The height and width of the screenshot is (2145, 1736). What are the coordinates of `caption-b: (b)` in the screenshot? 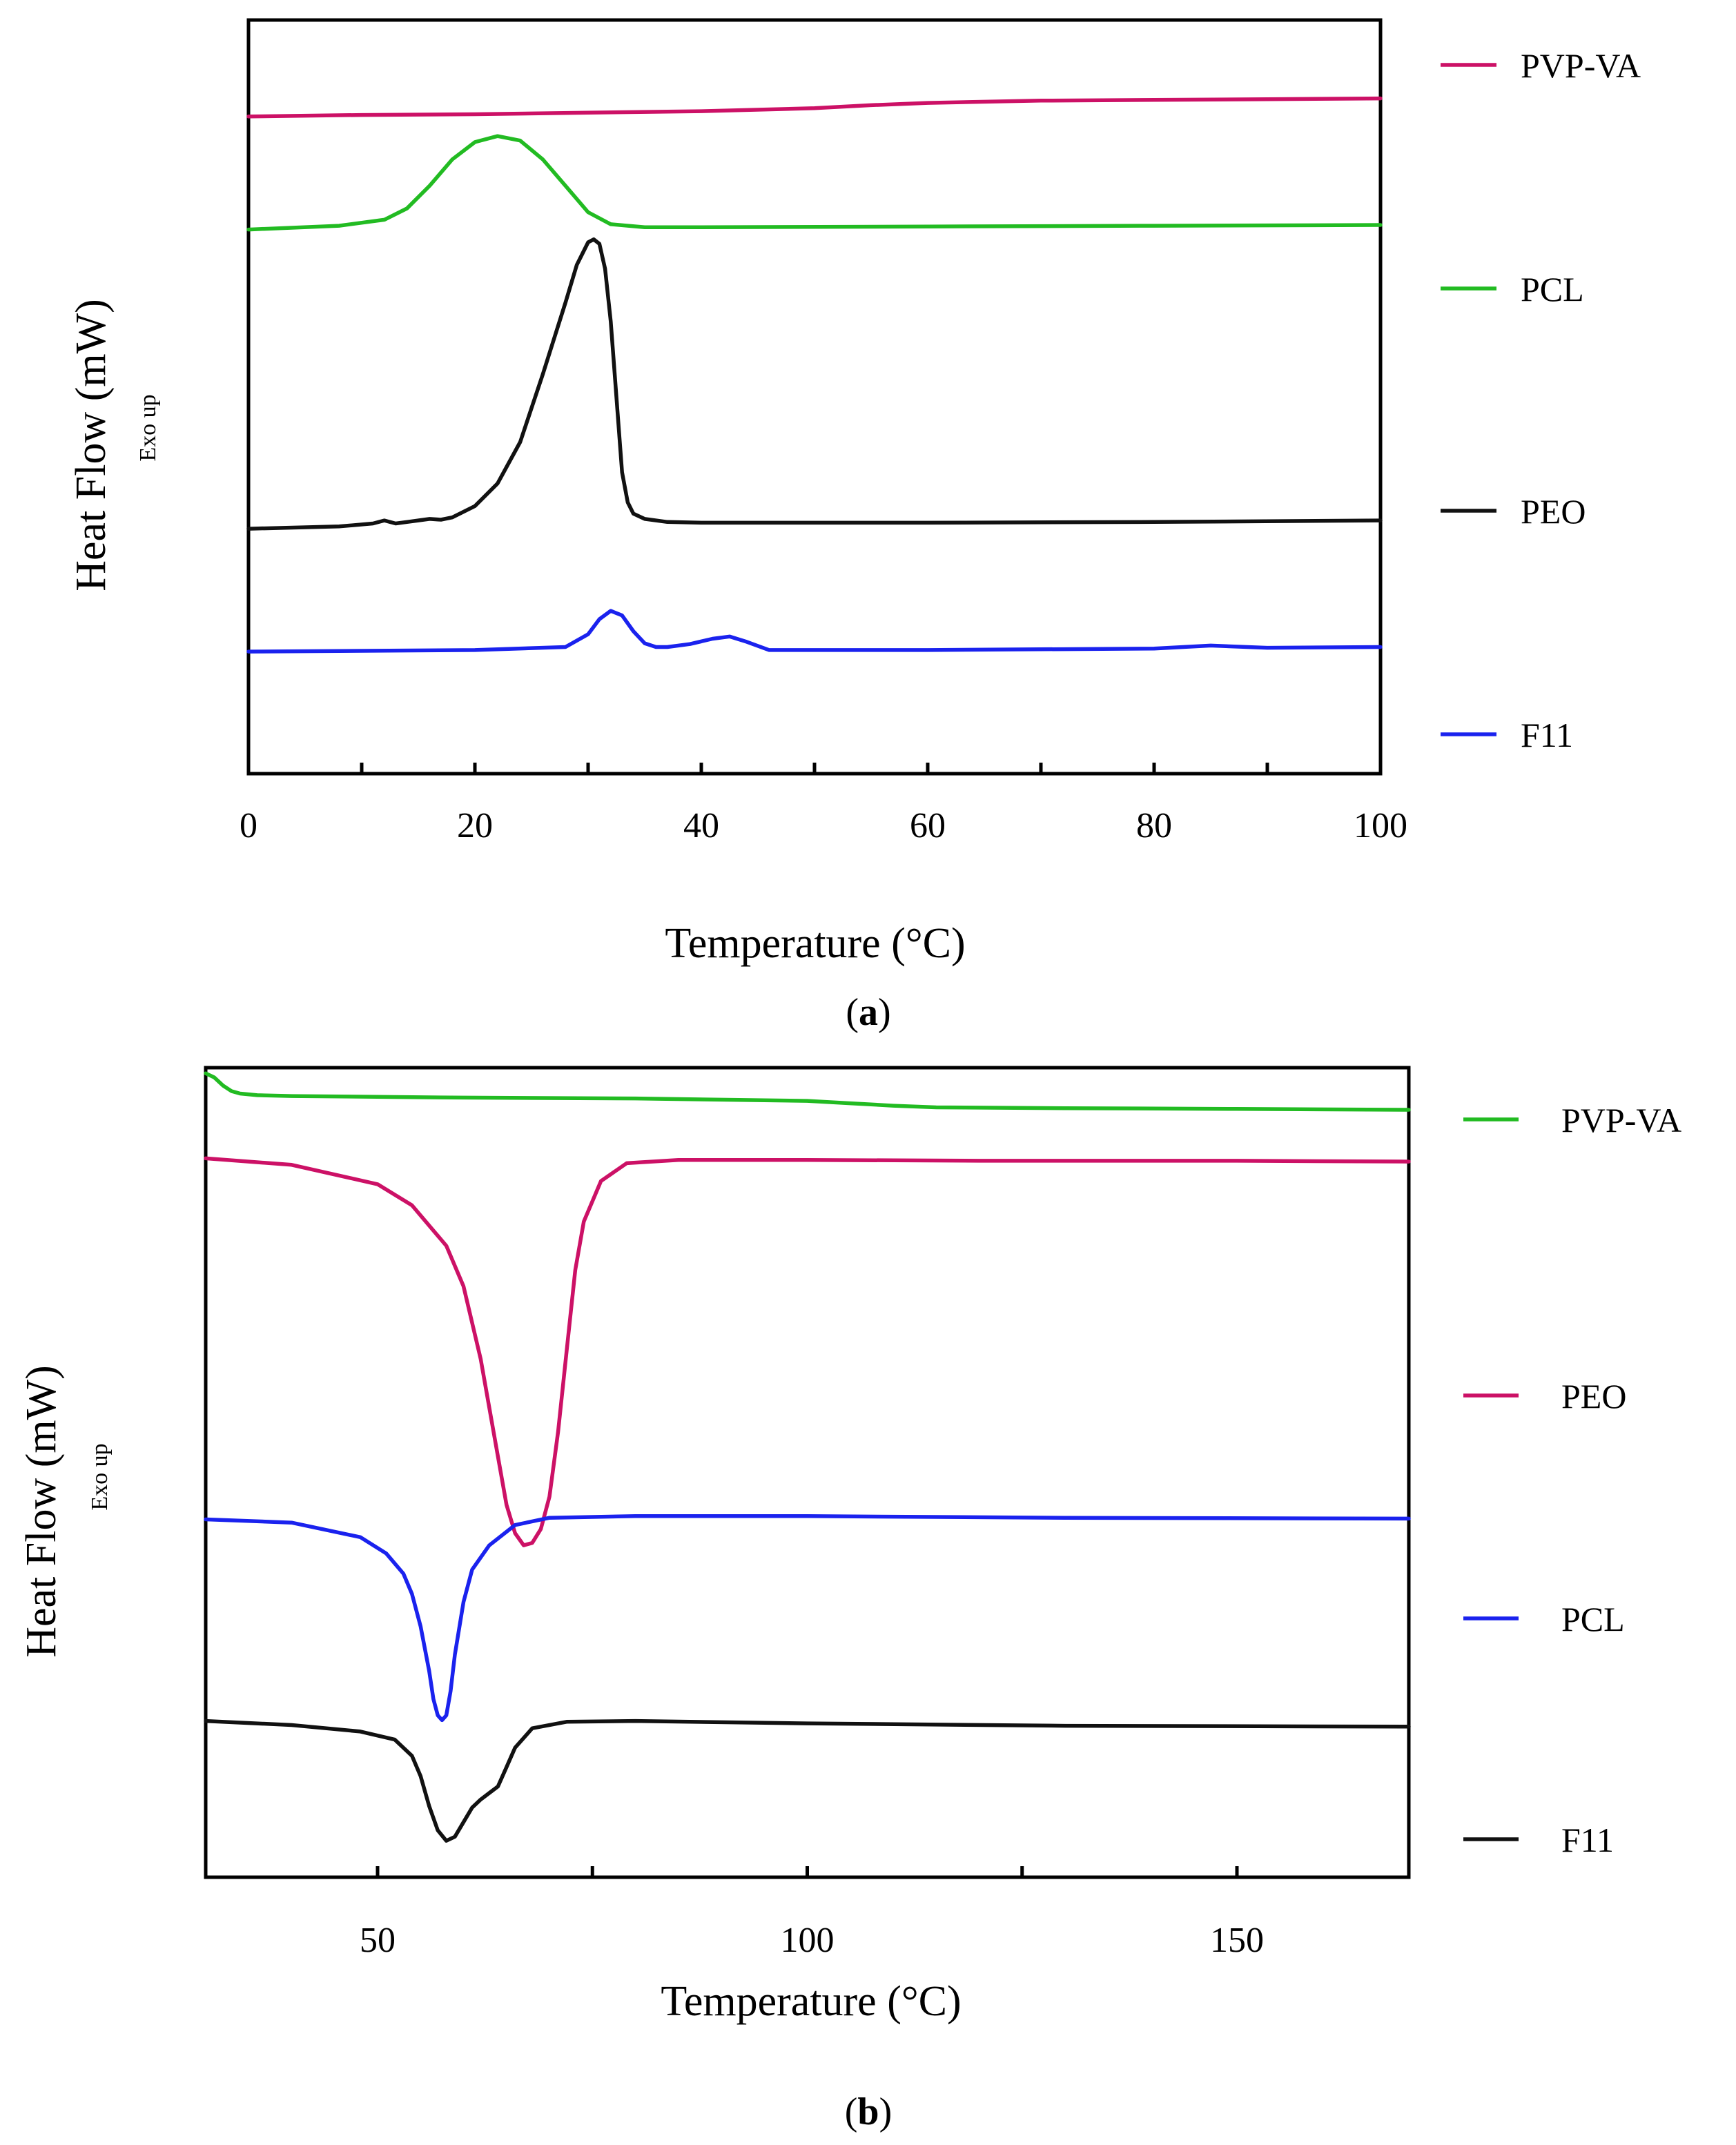 It's located at (868, 2111).